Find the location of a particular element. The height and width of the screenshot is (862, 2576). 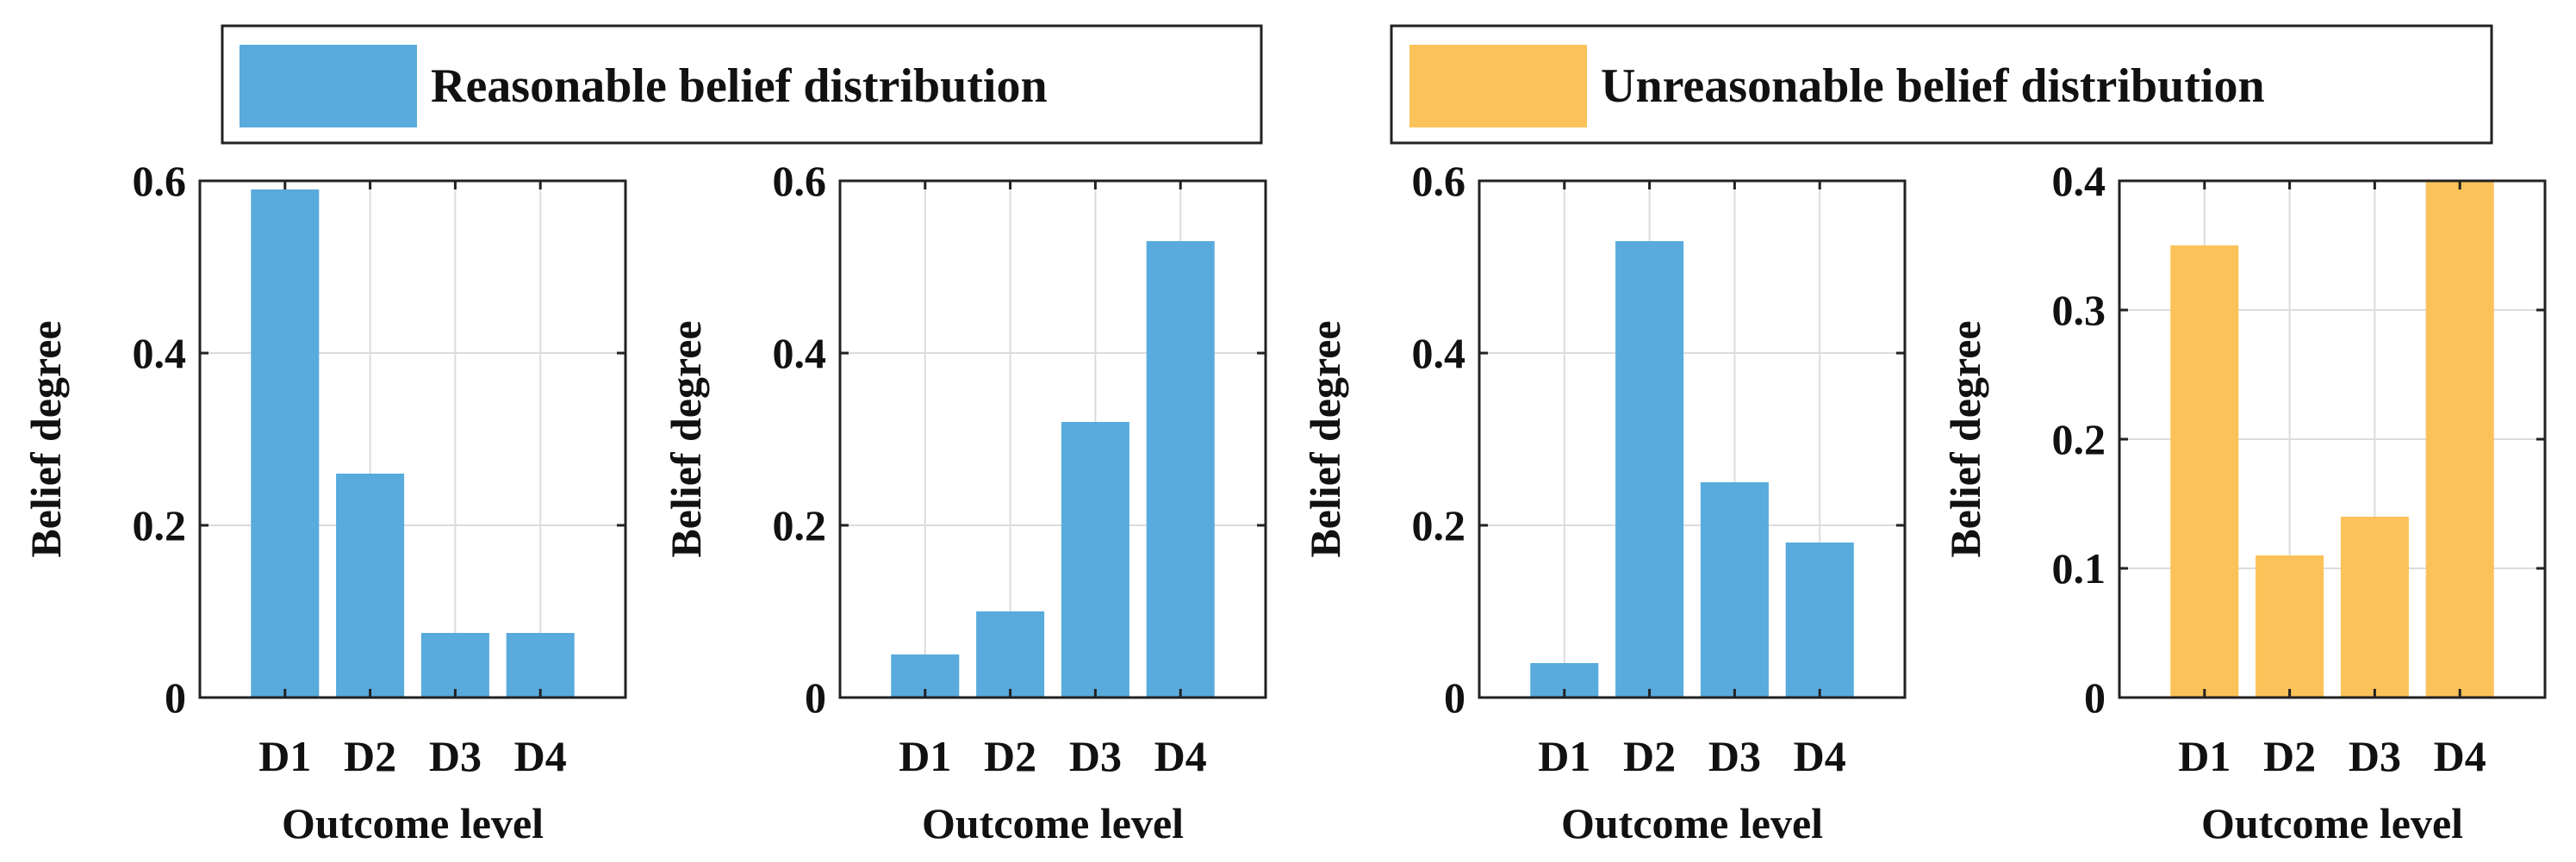

y-tick-label: 0.1 is located at coordinates (2079, 568).